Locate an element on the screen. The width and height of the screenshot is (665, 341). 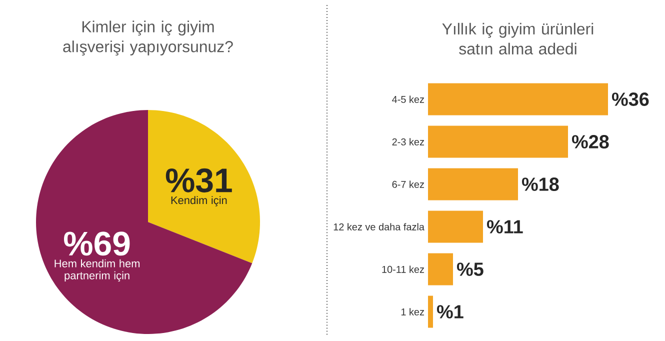
data-label: %36 is located at coordinates (630, 99).